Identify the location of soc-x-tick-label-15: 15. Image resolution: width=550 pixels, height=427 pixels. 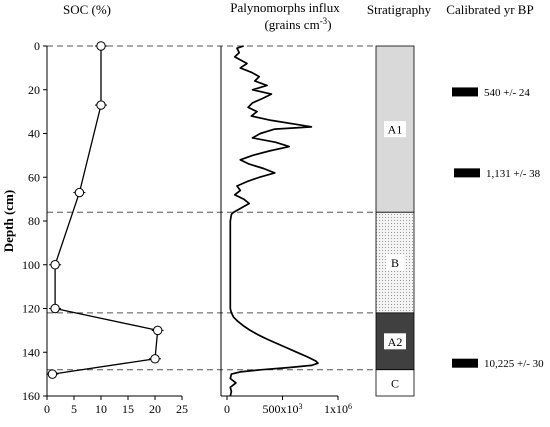
(128, 409).